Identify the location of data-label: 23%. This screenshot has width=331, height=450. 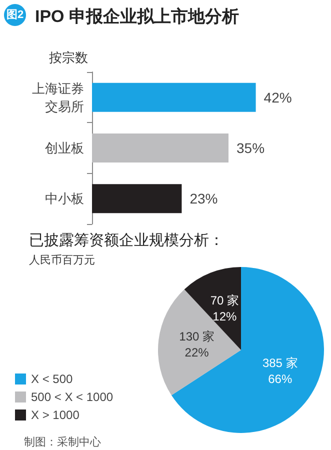
(204, 198).